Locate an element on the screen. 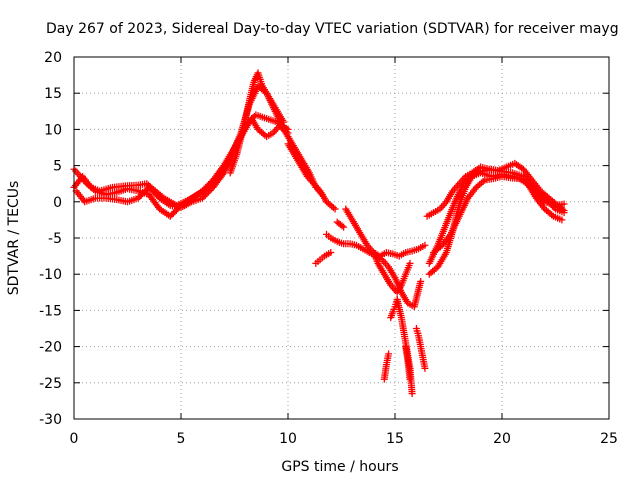  x-axis-label: GPS time / hours is located at coordinates (339, 467).